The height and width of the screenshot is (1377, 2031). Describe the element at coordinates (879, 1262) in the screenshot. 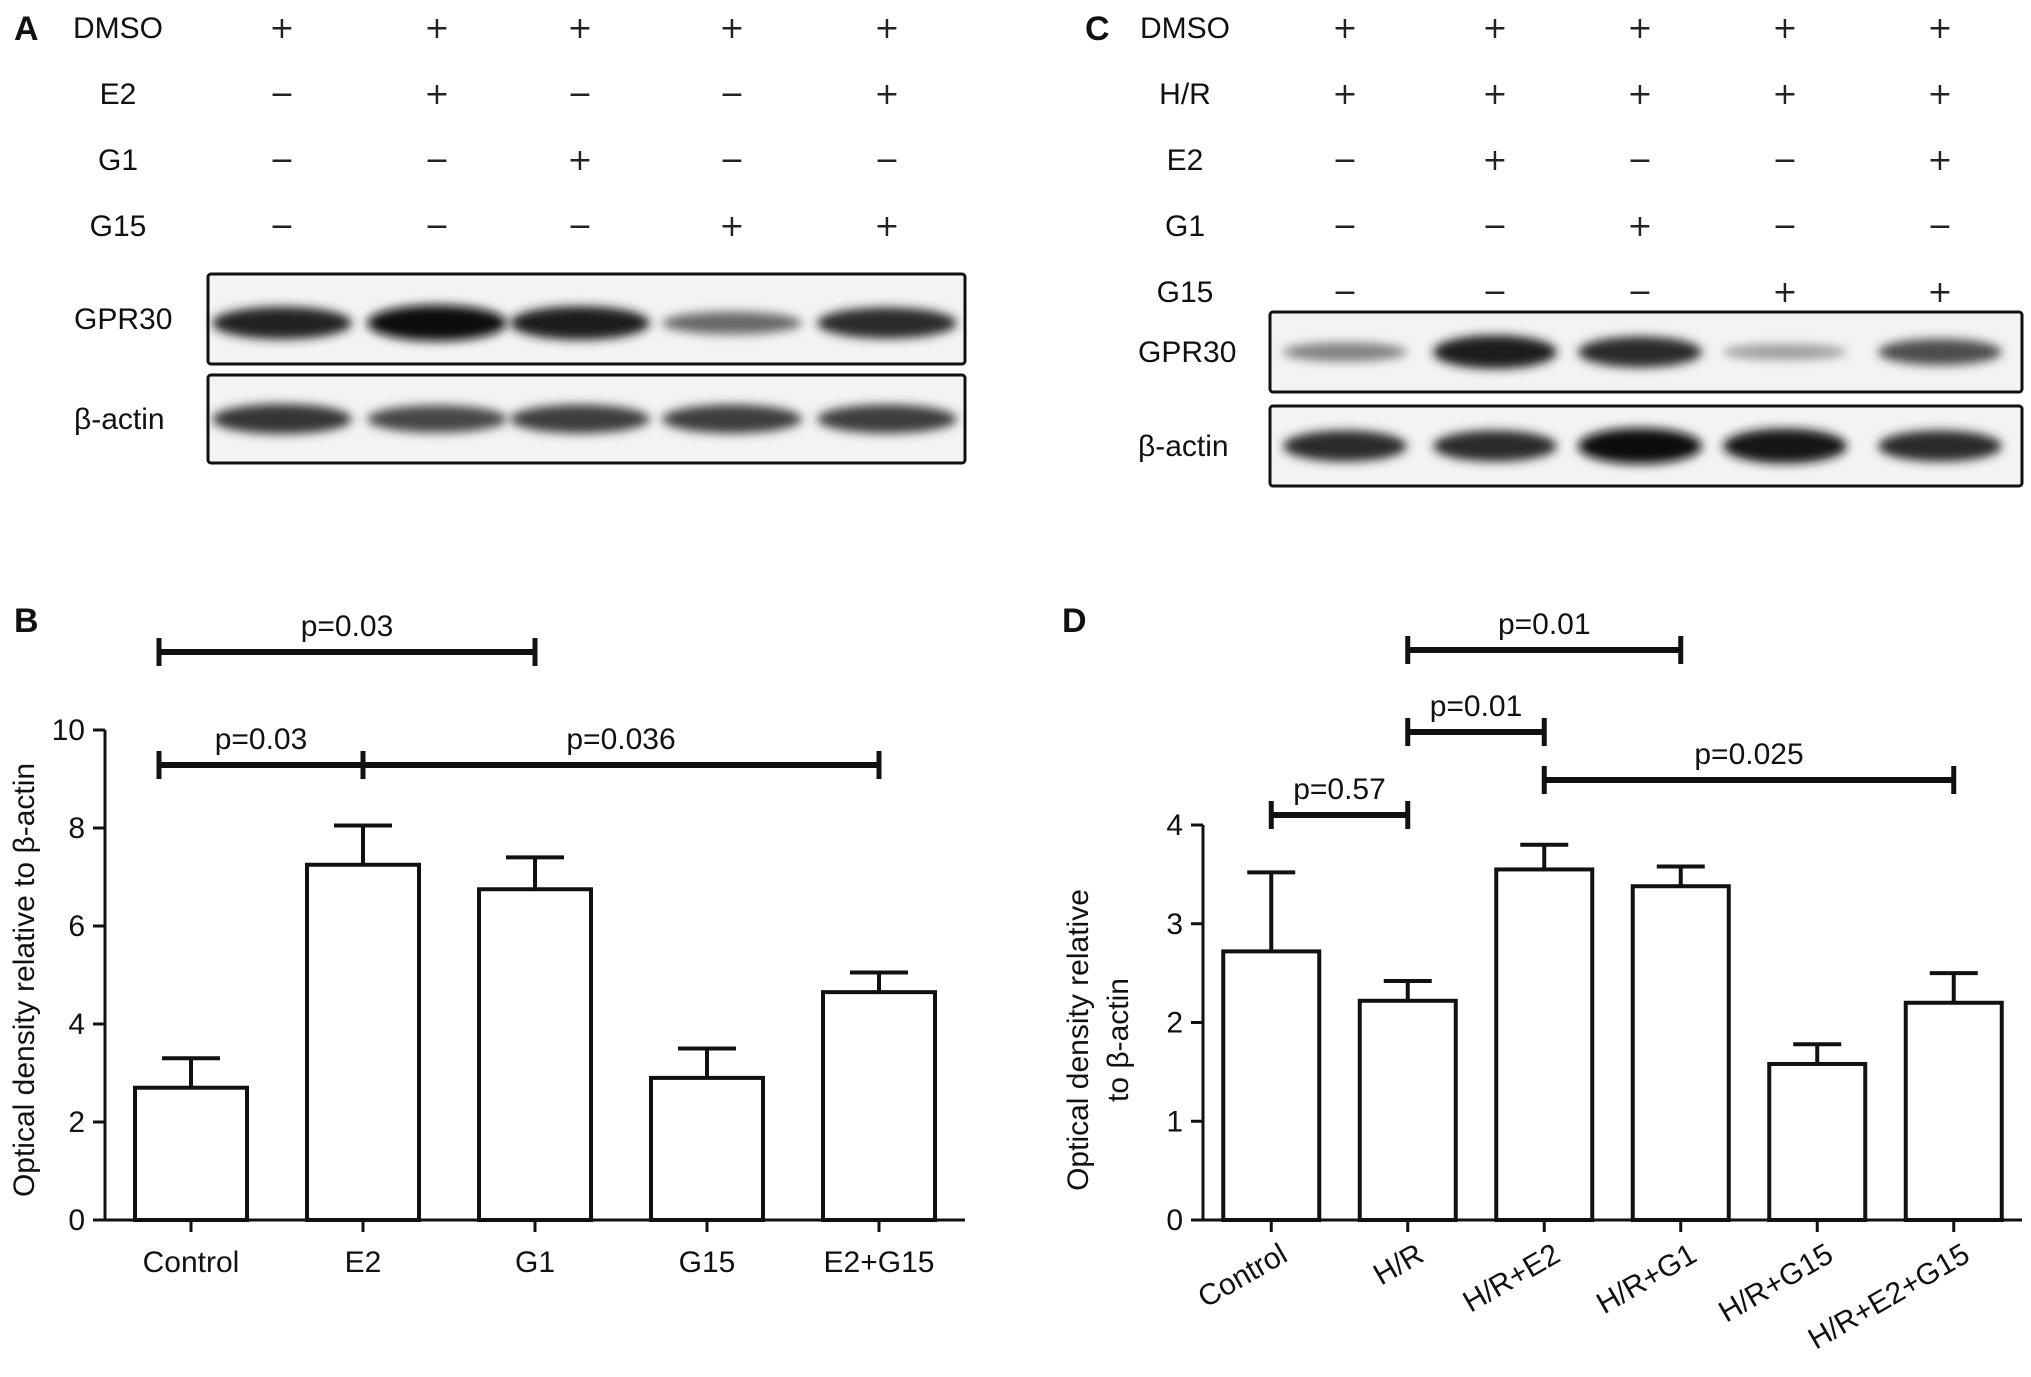

I see `x-tick-label: E2+G15` at that location.